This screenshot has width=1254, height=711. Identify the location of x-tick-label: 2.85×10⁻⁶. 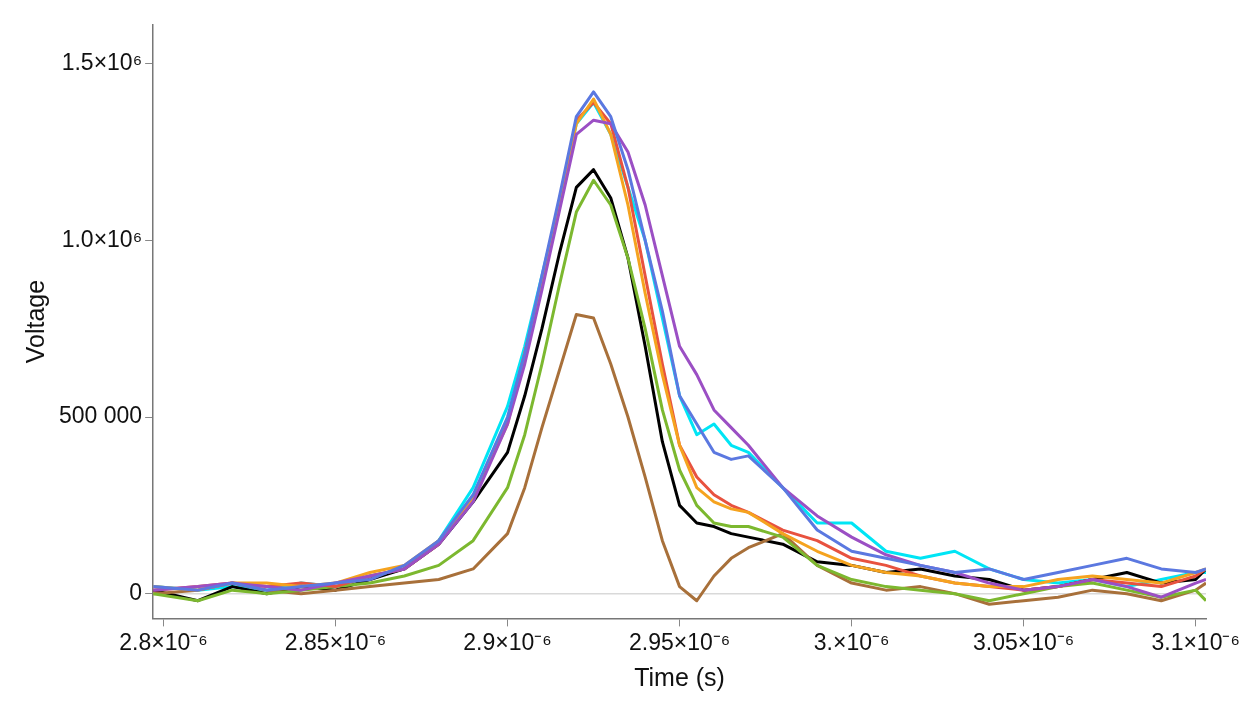
(335, 641).